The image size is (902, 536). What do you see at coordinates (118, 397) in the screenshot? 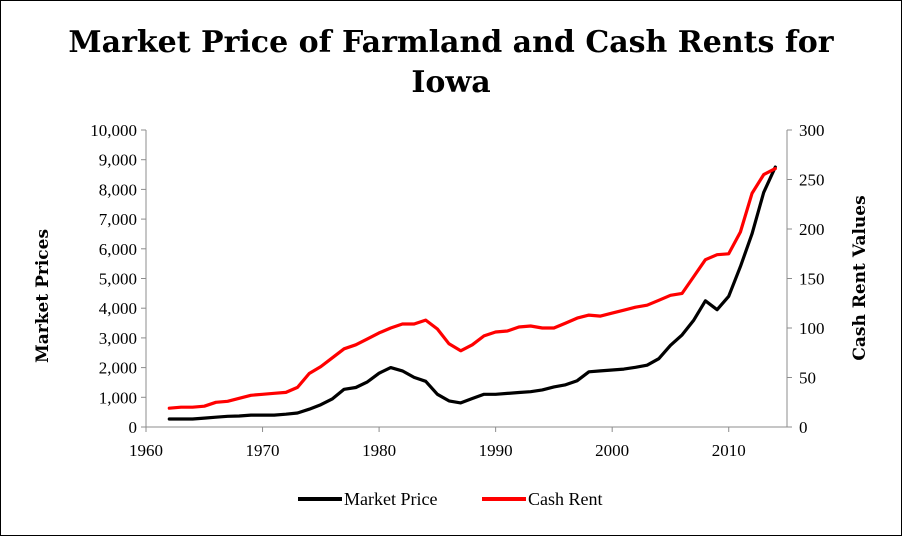
I see `y-left-tick-label: 1,000` at bounding box center [118, 397].